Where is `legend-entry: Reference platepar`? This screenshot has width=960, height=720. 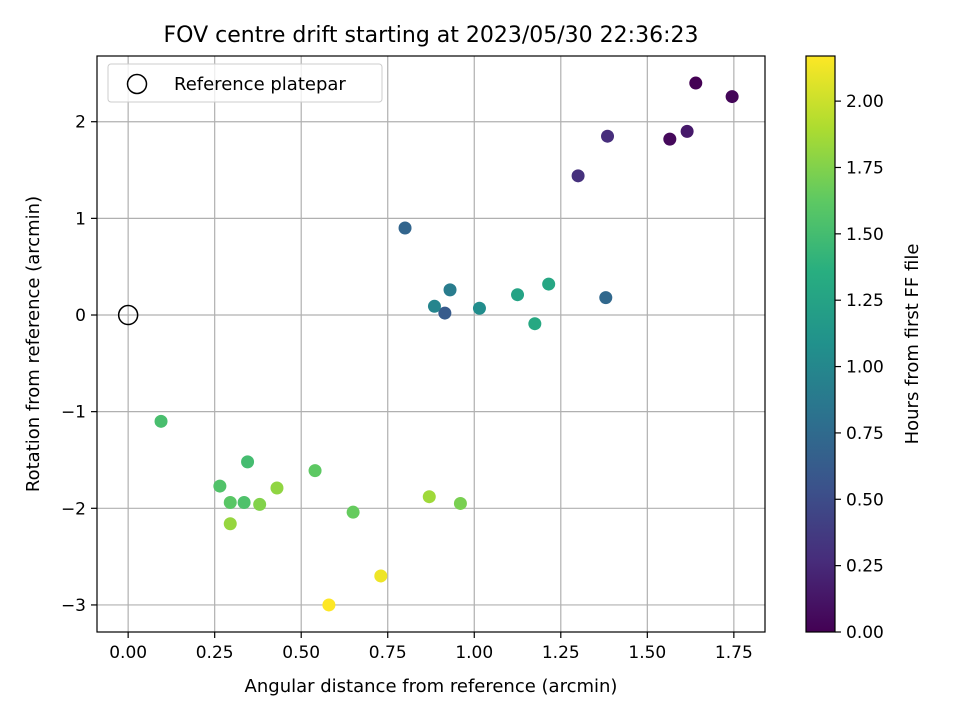
legend-entry: Reference platepar is located at coordinates (260, 84).